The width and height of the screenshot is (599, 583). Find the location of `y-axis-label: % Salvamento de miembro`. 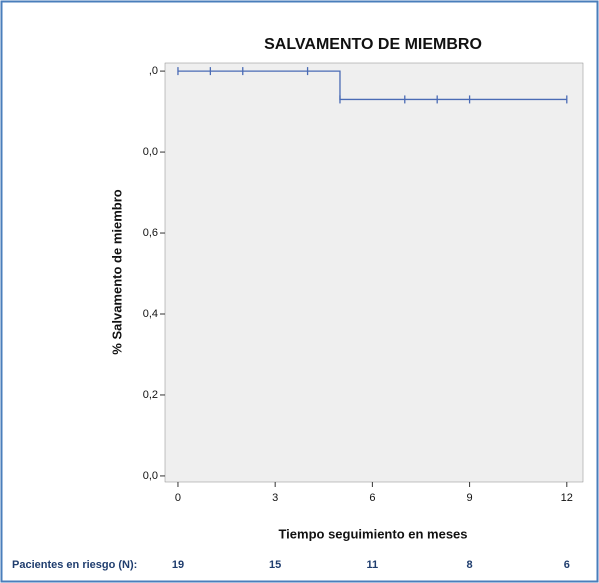

y-axis-label: % Salvamento de miembro is located at coordinates (116, 271).